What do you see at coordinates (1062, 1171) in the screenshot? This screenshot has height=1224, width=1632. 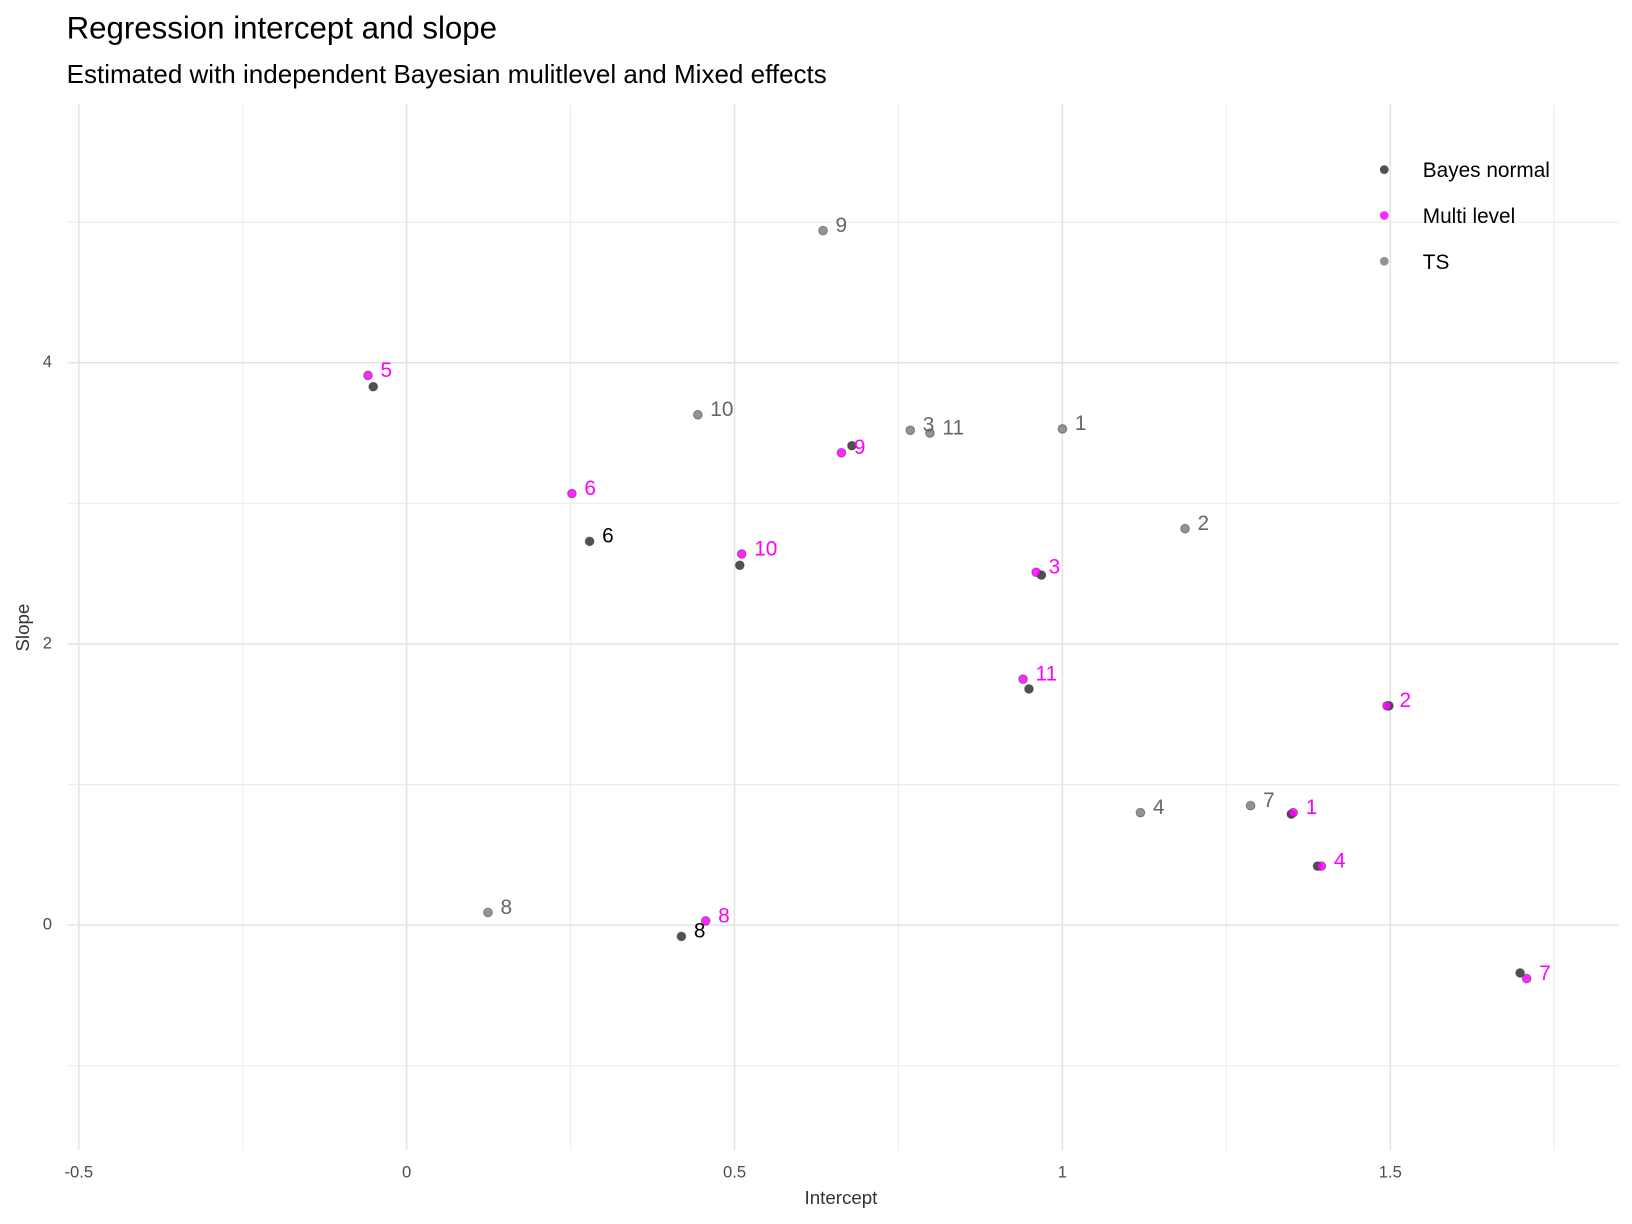 I see `x-tick-label: 1` at bounding box center [1062, 1171].